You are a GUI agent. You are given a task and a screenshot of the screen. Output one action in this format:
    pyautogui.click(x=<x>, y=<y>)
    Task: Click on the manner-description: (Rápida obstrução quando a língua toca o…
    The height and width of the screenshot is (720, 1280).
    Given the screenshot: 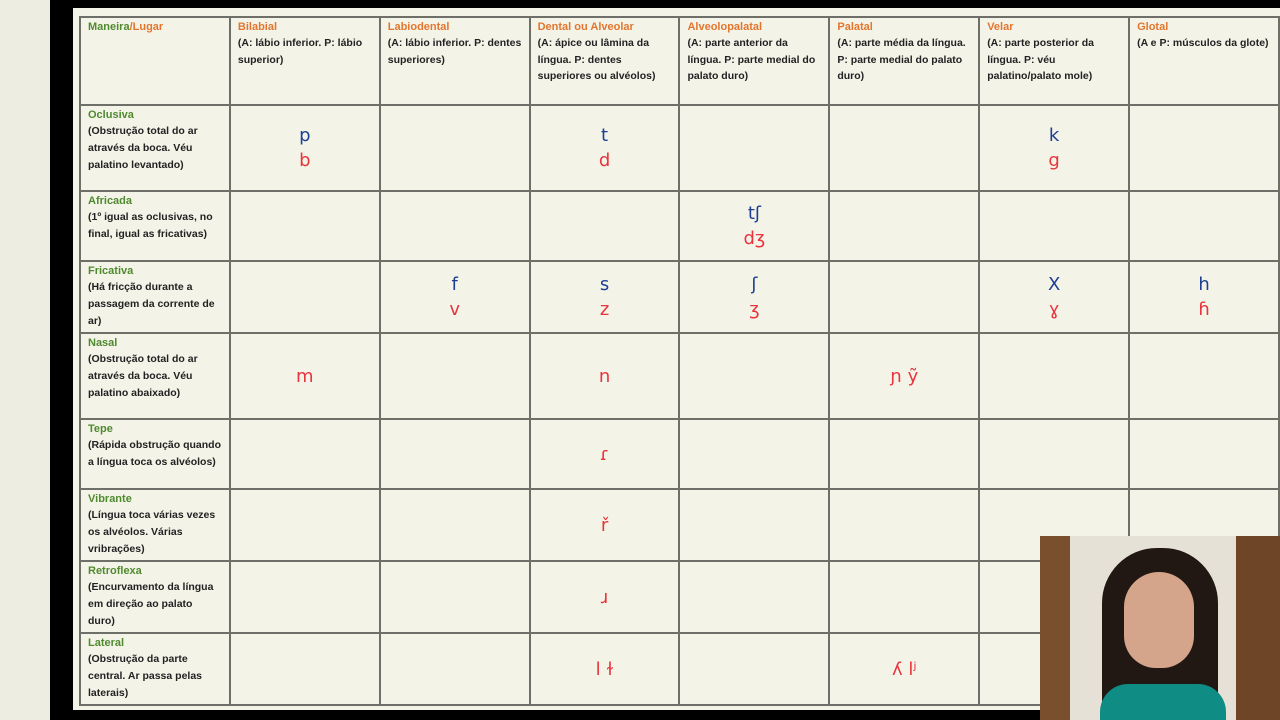 What is the action you would take?
    pyautogui.click(x=155, y=453)
    